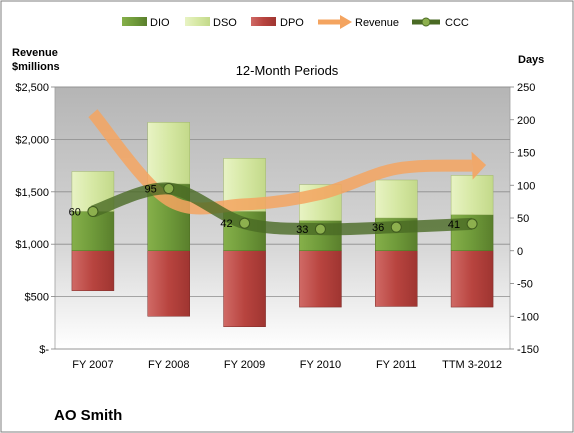  Describe the element at coordinates (160, 23) in the screenshot. I see `legend-label-dio: DIO` at that location.